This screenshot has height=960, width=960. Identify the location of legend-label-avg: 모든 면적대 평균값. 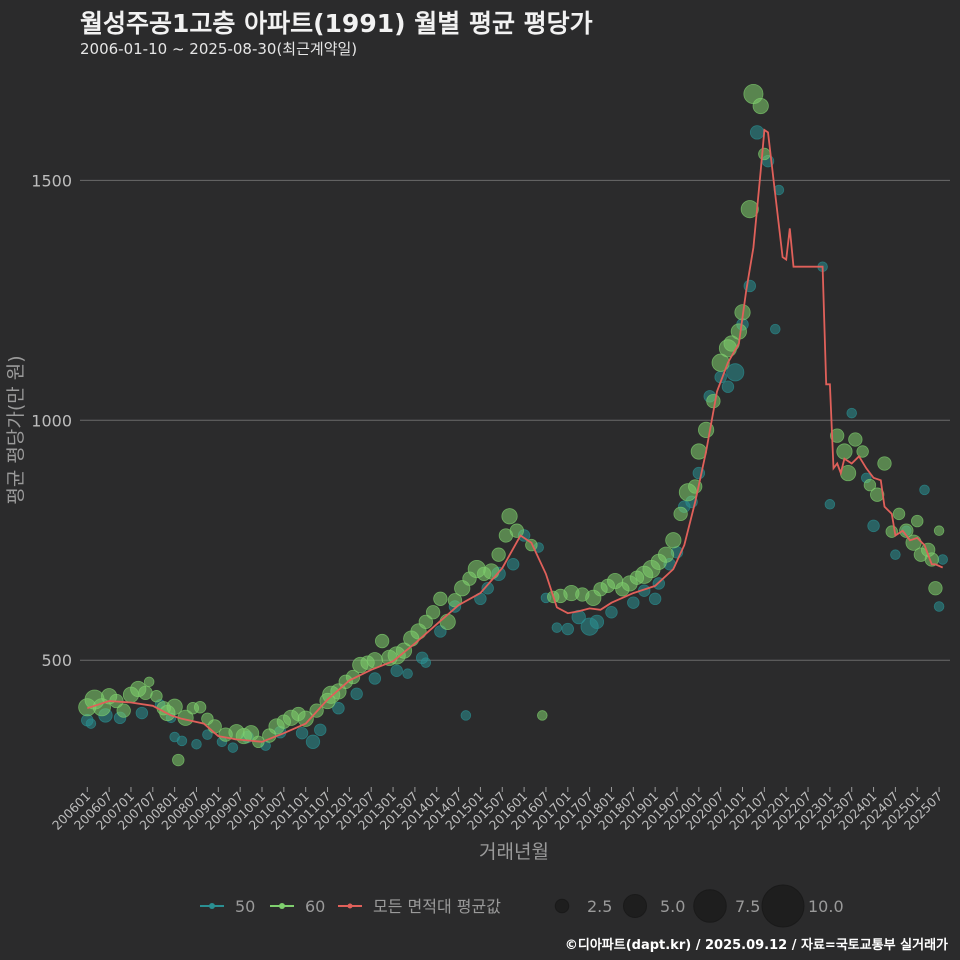
(437, 906).